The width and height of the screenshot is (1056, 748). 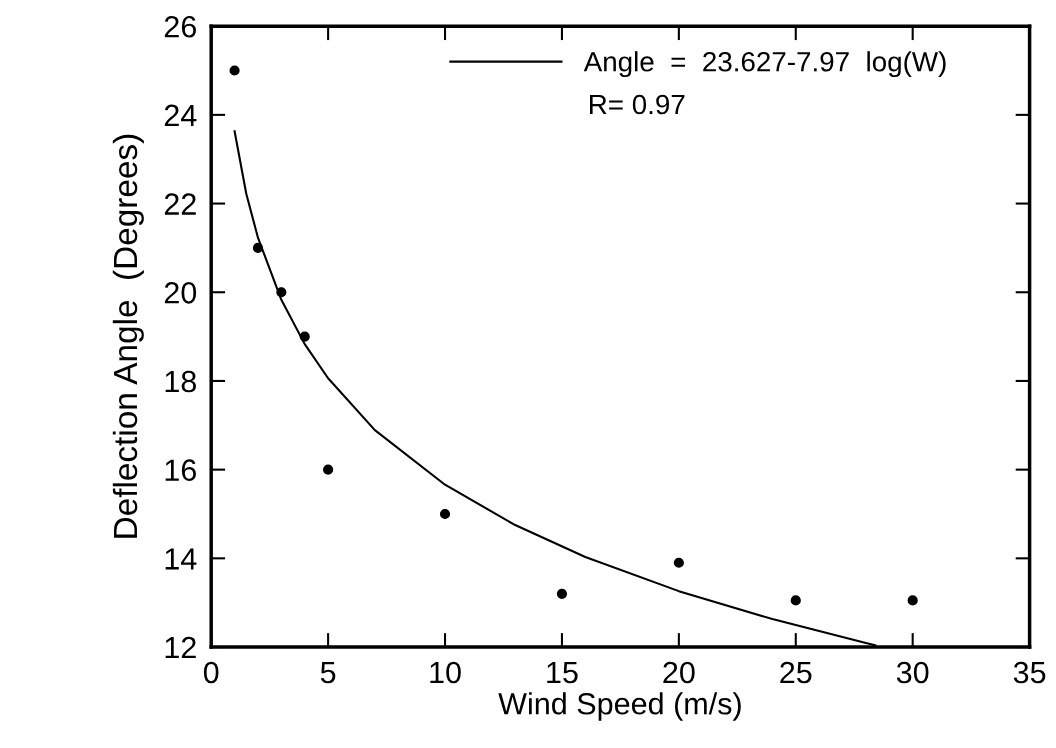 What do you see at coordinates (180, 292) in the screenshot?
I see `y-tick-label: 20` at bounding box center [180, 292].